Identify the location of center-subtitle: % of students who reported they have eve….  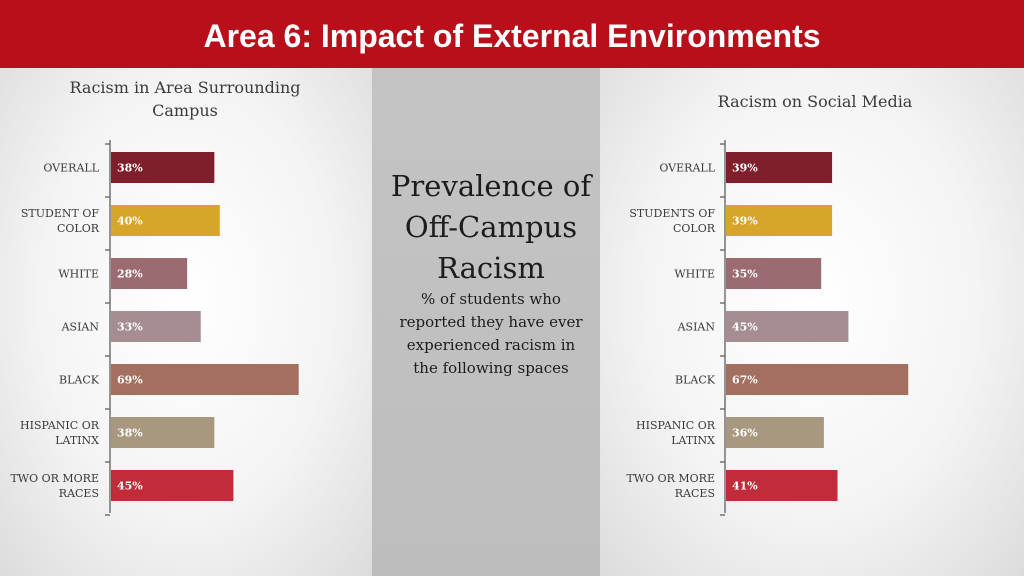
(491, 334).